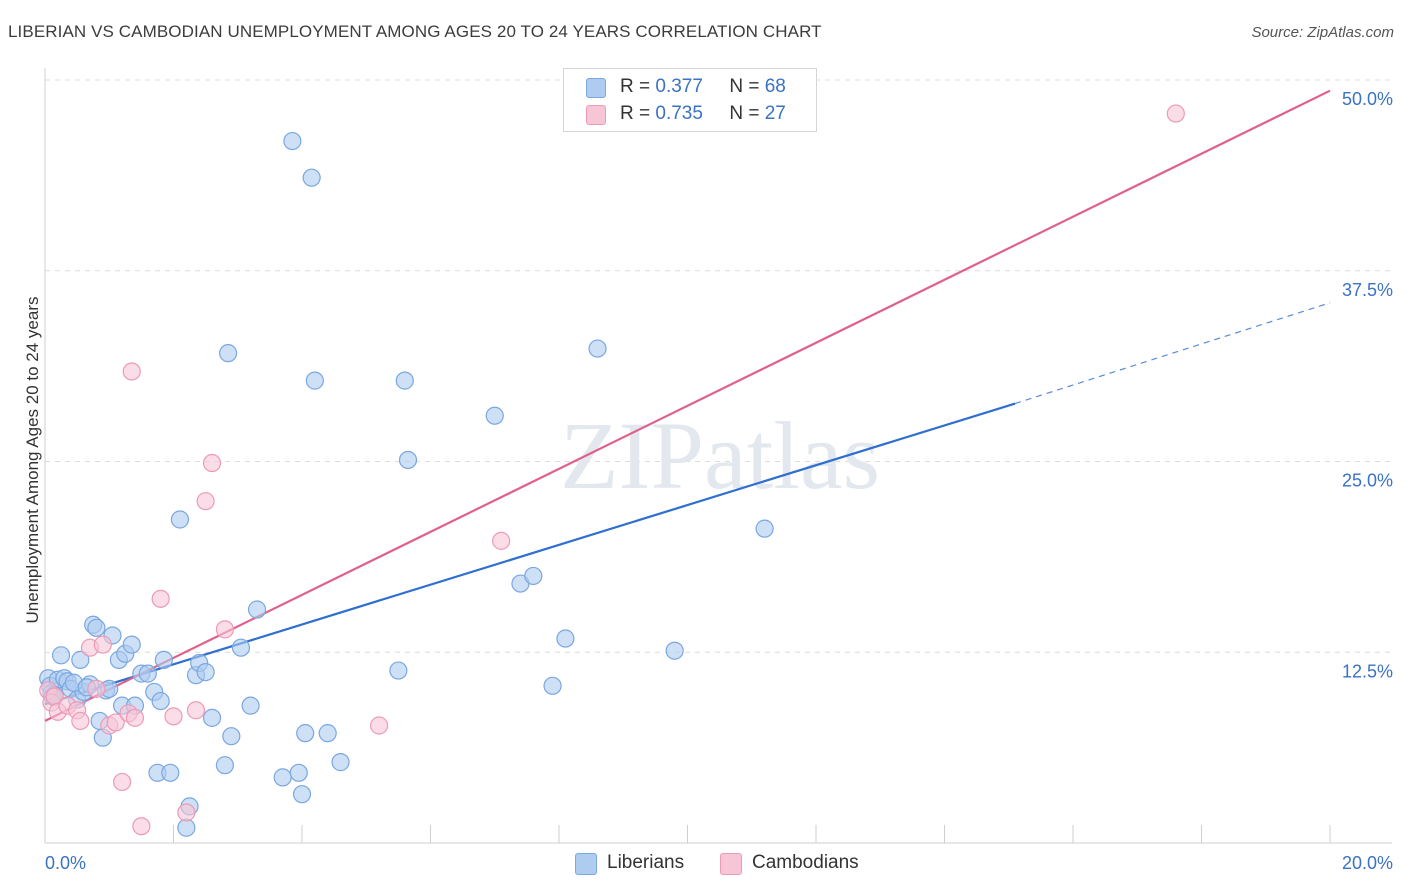 The height and width of the screenshot is (892, 1406). Describe the element at coordinates (731, 864) in the screenshot. I see `cambodians-legend-swatch` at that location.